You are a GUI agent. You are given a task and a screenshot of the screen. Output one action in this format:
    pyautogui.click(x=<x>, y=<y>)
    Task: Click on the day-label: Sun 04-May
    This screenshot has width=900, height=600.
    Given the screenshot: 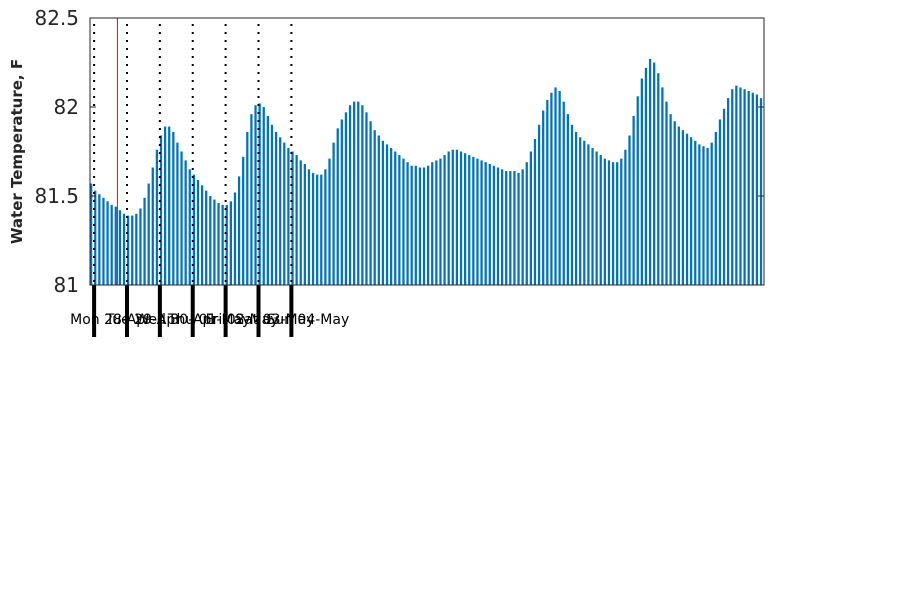 What is the action you would take?
    pyautogui.click(x=307, y=320)
    